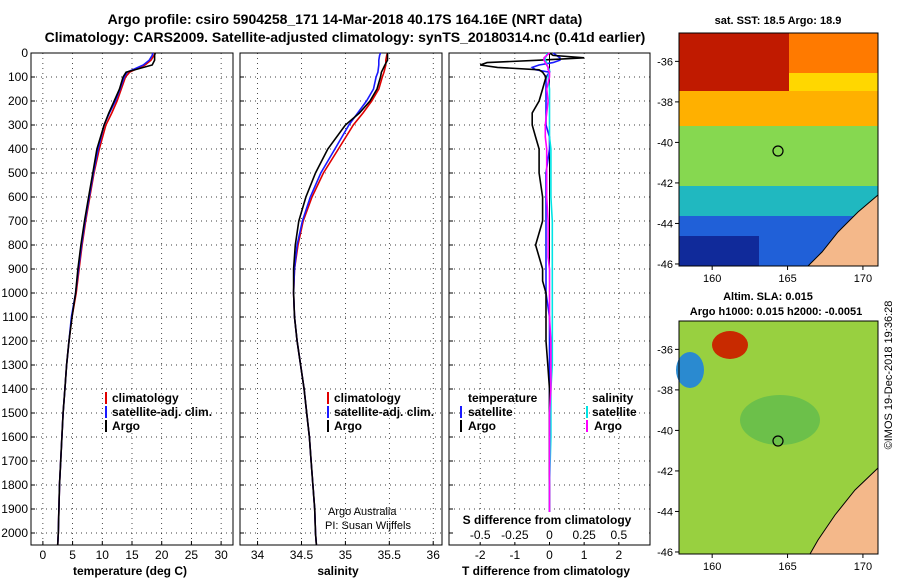 The height and width of the screenshot is (580, 900). What do you see at coordinates (18, 197) in the screenshot?
I see `depth-tick-label: 600` at bounding box center [18, 197].